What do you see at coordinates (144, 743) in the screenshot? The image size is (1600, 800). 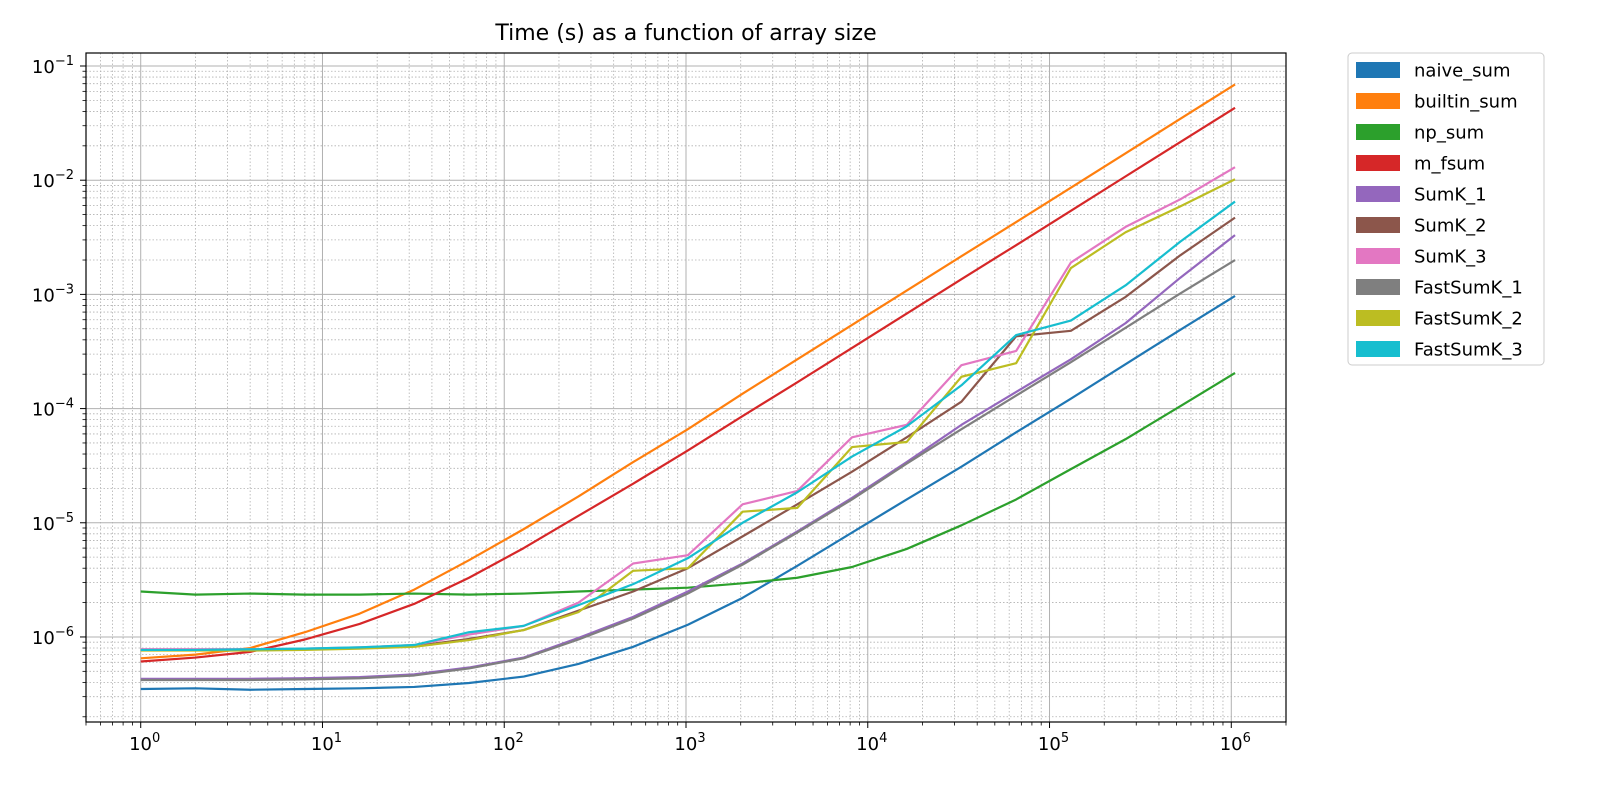 I see `x-tick-label: 10⁰` at bounding box center [144, 743].